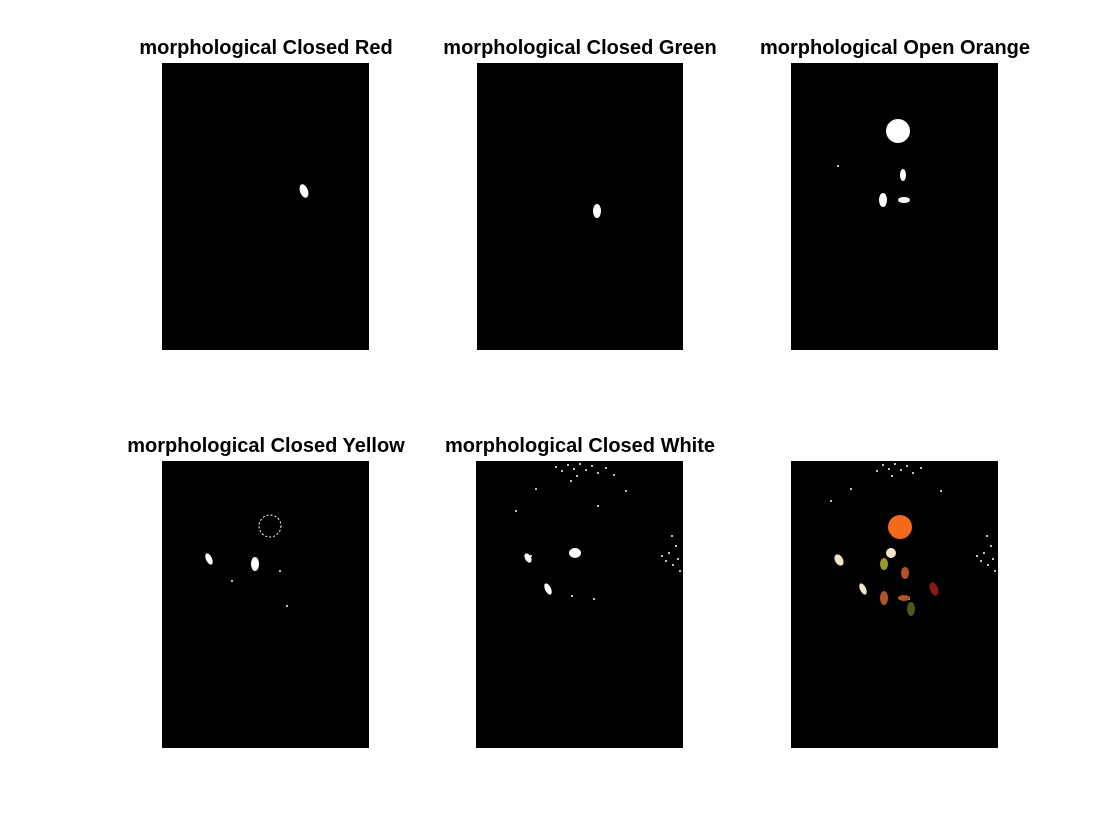 The image size is (1120, 840). What do you see at coordinates (270, 526) in the screenshot?
I see `yellow-ring` at bounding box center [270, 526].